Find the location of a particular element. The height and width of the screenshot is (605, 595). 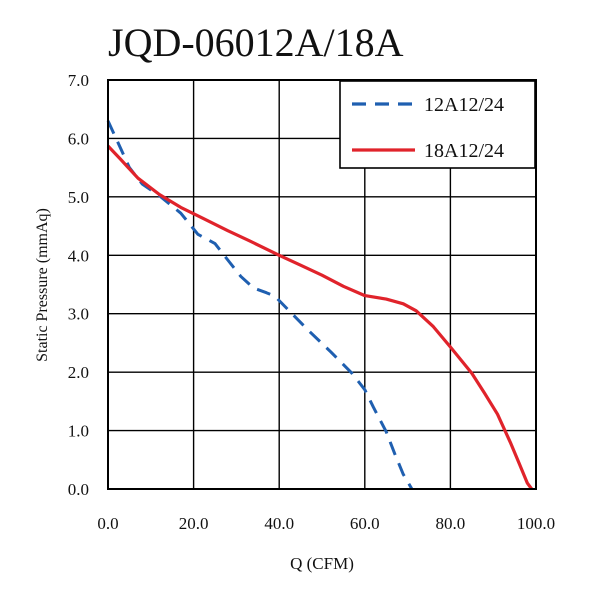

y-axis-label: Static Pressure (mmAq) is located at coordinates (42, 285).